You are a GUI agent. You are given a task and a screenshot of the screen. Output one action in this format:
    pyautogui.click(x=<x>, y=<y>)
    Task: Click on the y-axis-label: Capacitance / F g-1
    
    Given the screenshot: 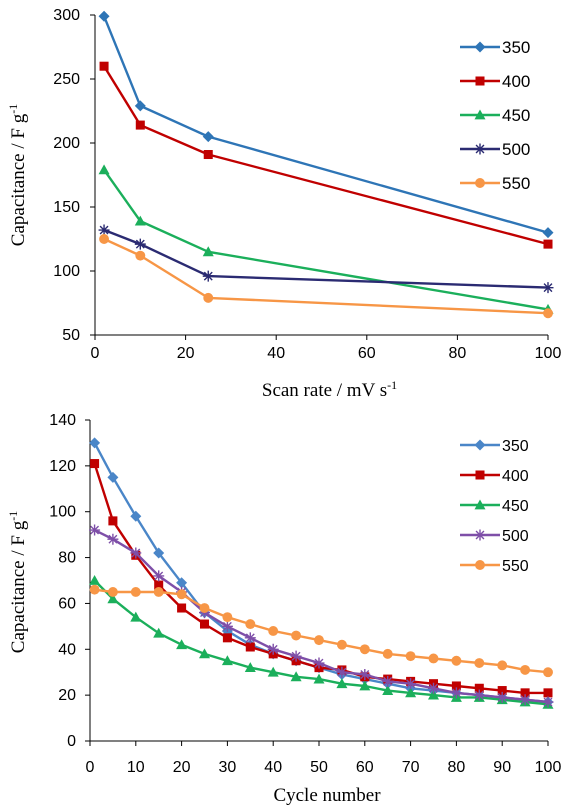 What is the action you would take?
    pyautogui.click(x=17, y=582)
    